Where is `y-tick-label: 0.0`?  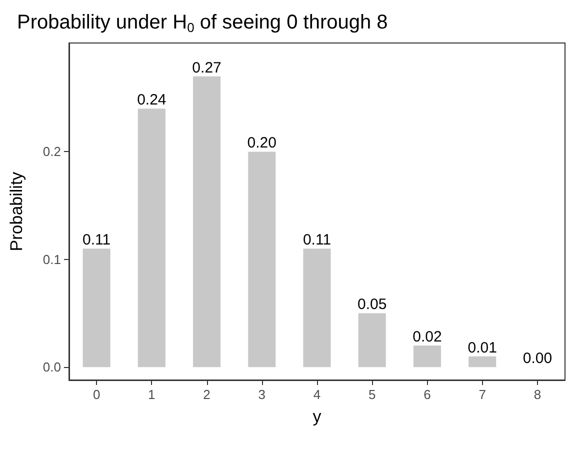 y-tick-label: 0.0 is located at coordinates (51, 367).